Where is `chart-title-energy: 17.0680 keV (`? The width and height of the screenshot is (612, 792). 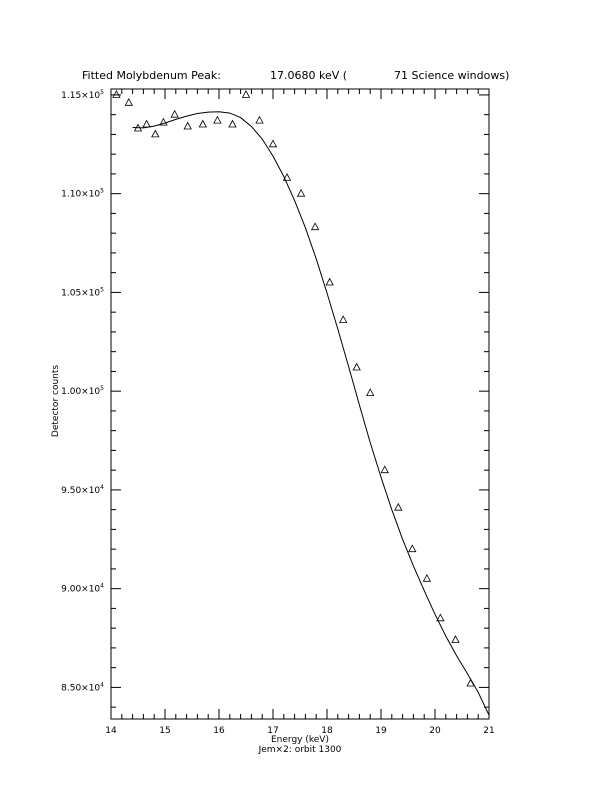 chart-title-energy: 17.0680 keV ( is located at coordinates (308, 75).